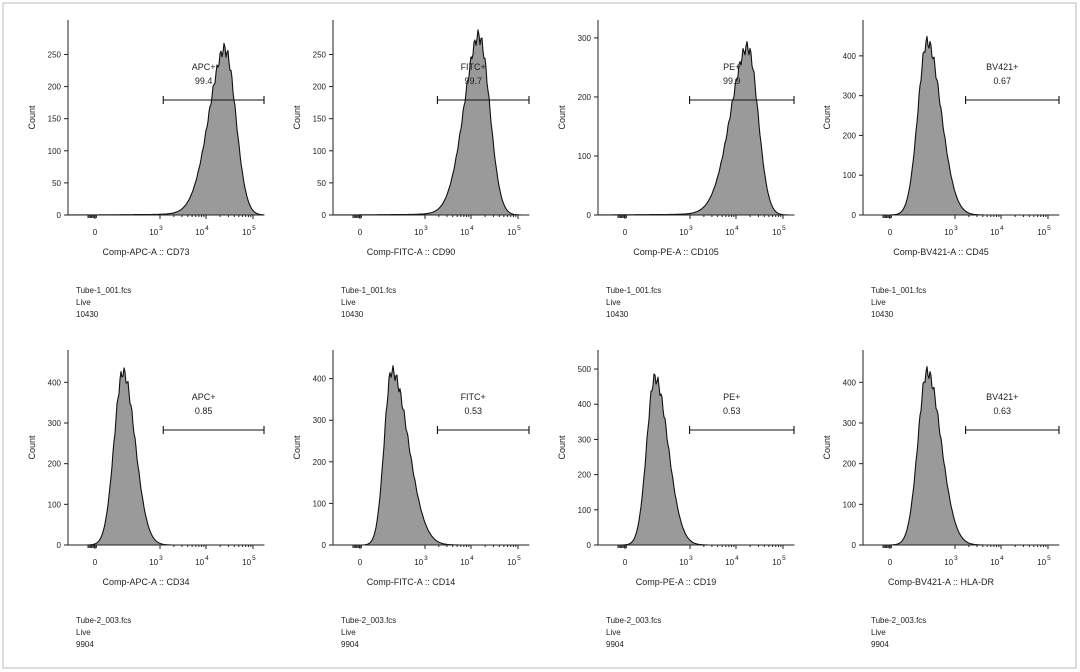  Describe the element at coordinates (411, 582) in the screenshot. I see `x-axis-label: Comp-FITC-A :: CD14` at that location.